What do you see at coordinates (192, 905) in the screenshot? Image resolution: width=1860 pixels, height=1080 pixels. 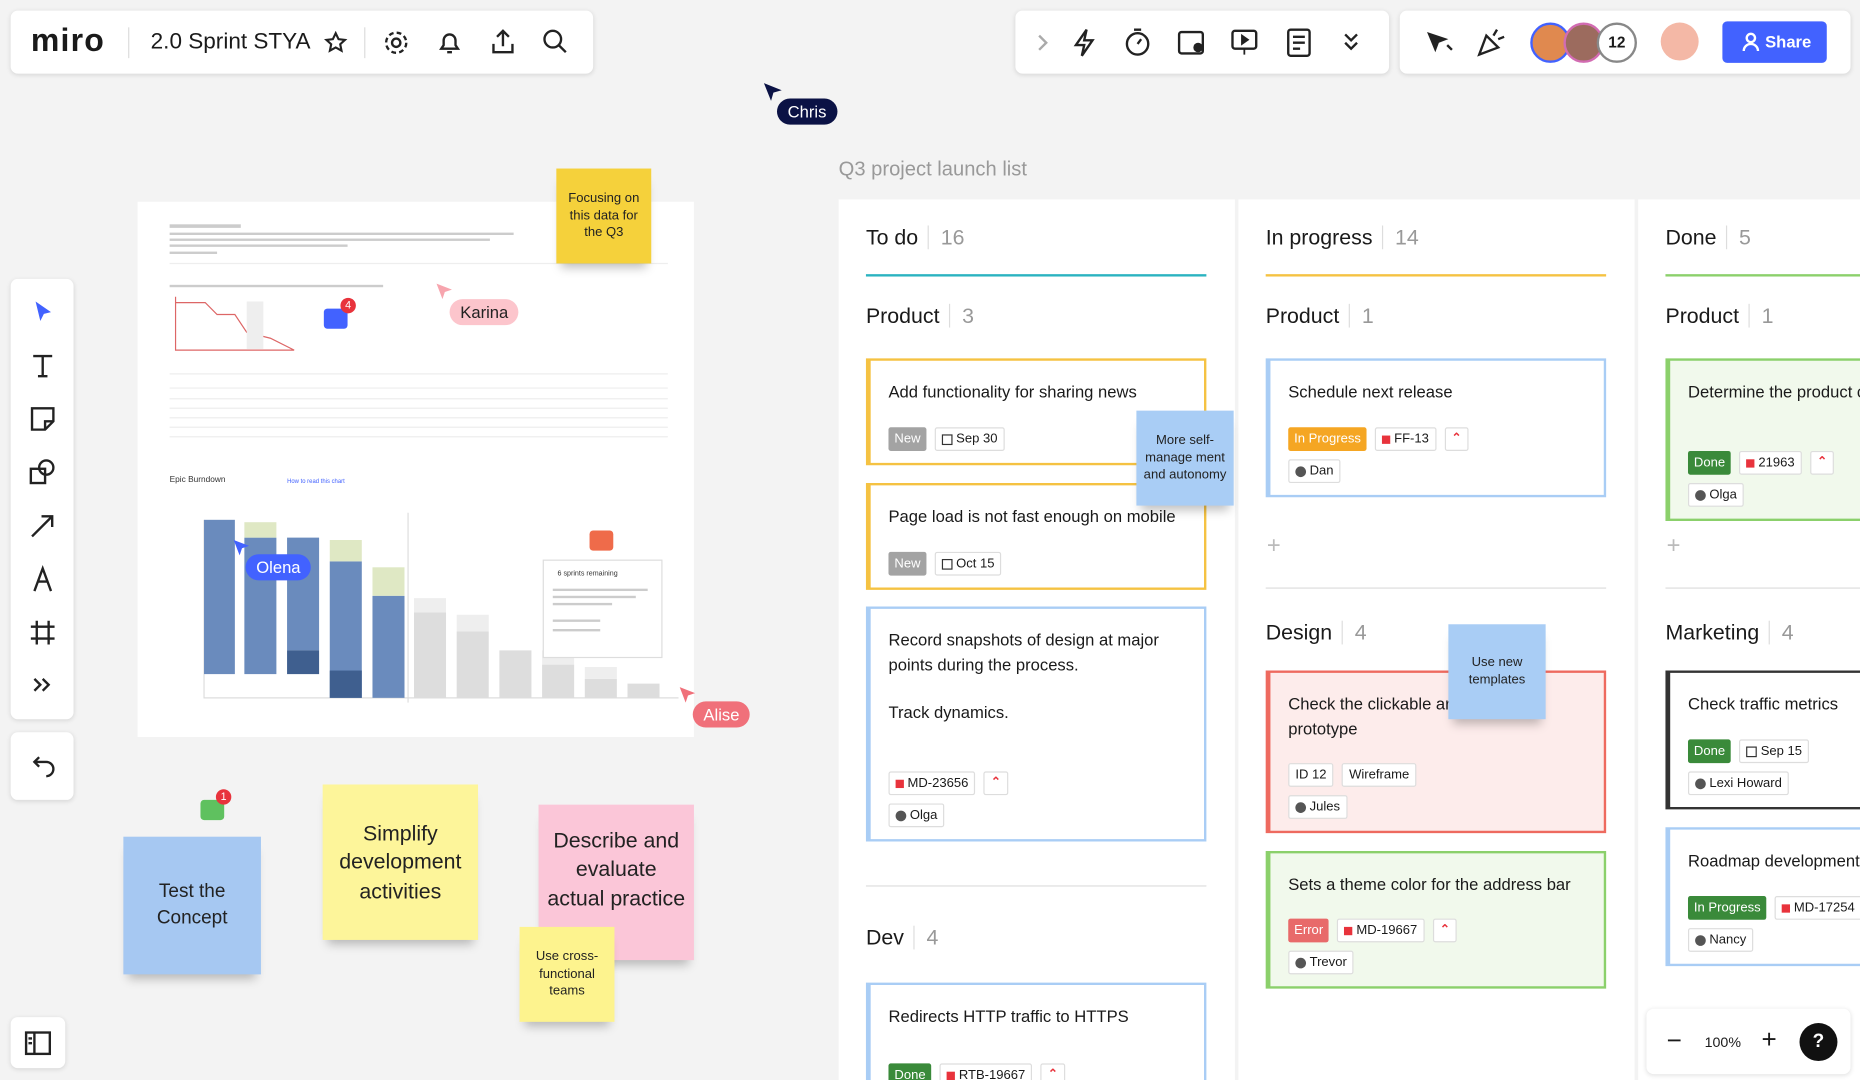 I see `sticky-note: Test the Concept` at bounding box center [192, 905].